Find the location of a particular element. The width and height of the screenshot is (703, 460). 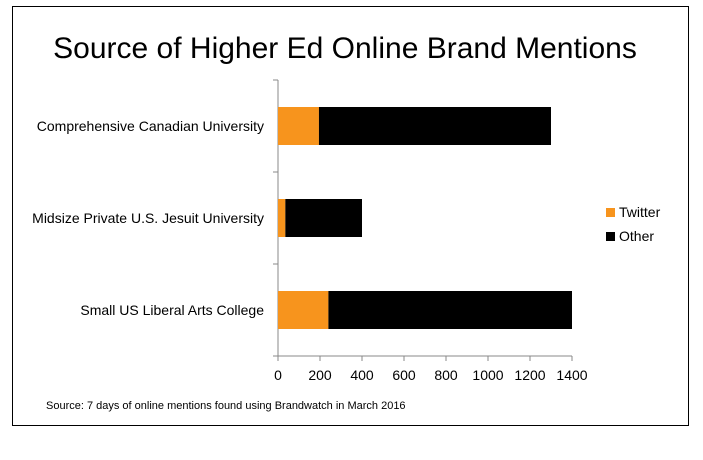

legend-label-other: Other is located at coordinates (636, 236).